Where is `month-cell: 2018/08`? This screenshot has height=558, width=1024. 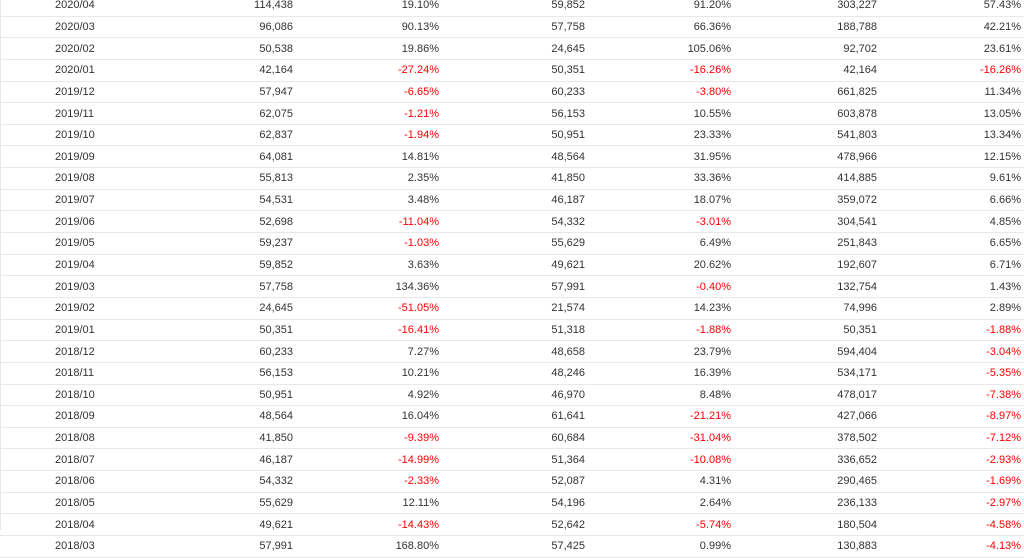
month-cell: 2018/08 is located at coordinates (74, 438).